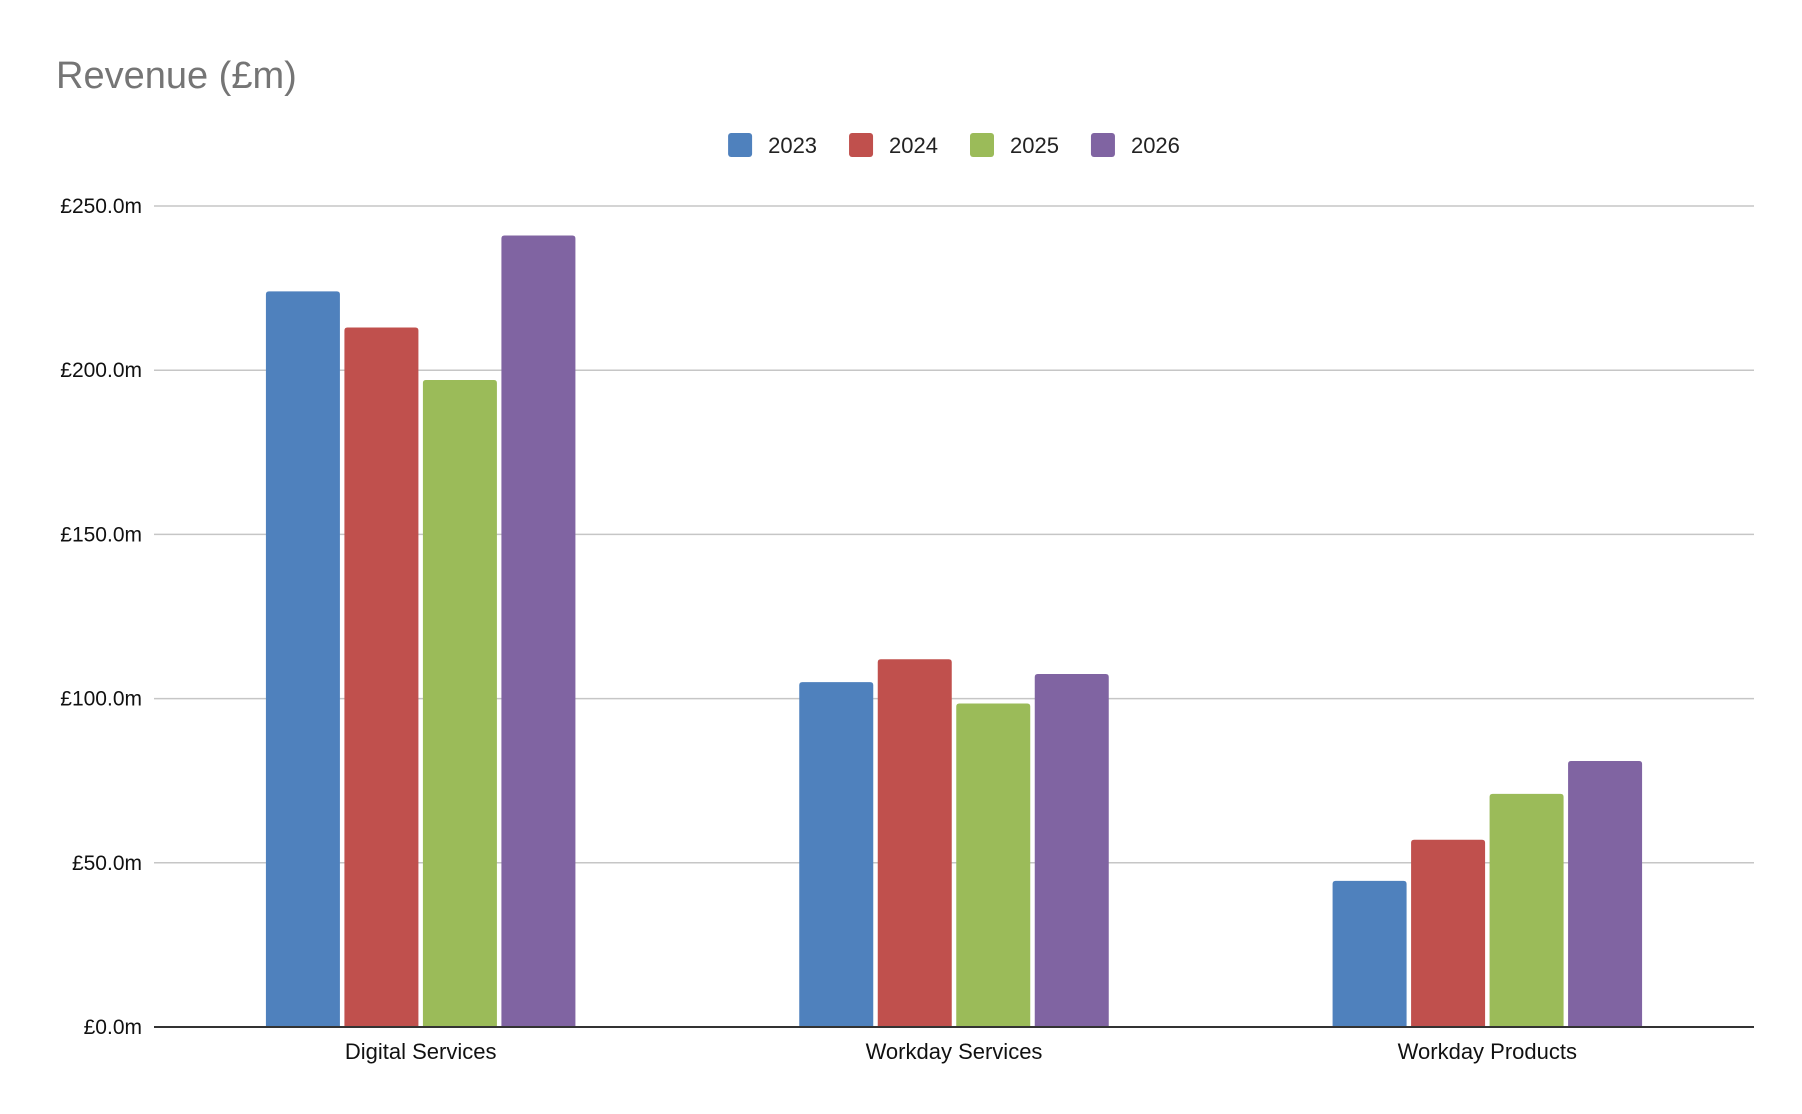  What do you see at coordinates (954, 145) in the screenshot?
I see `legend: 2023 2024 2025 2026` at bounding box center [954, 145].